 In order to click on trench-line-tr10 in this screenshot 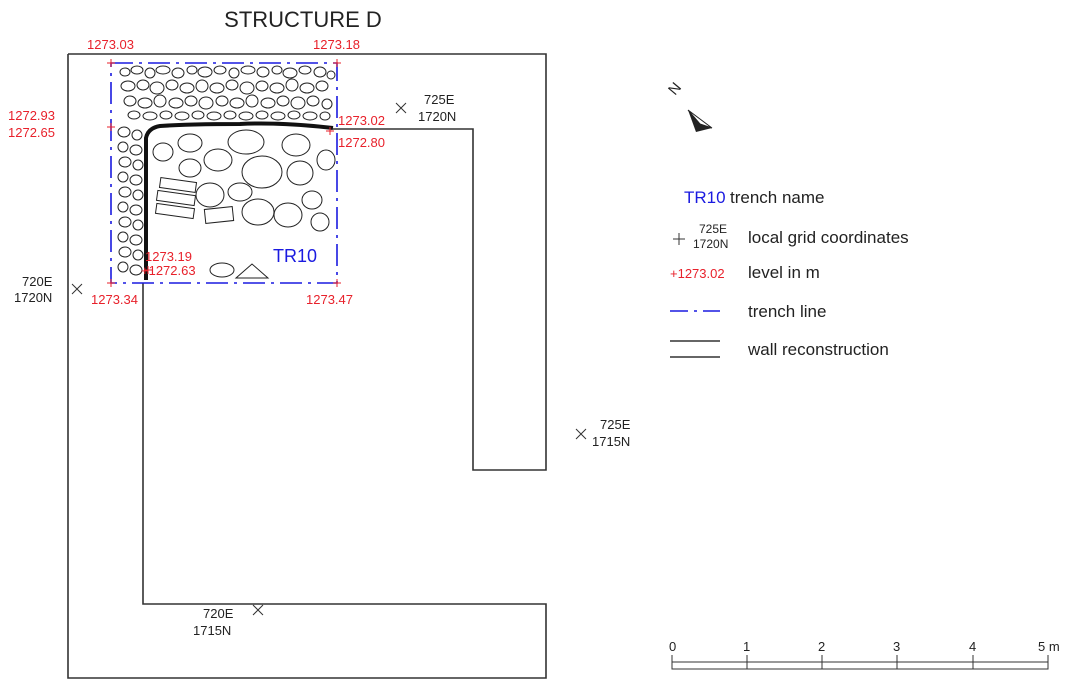, I will do `click(224, 173)`.